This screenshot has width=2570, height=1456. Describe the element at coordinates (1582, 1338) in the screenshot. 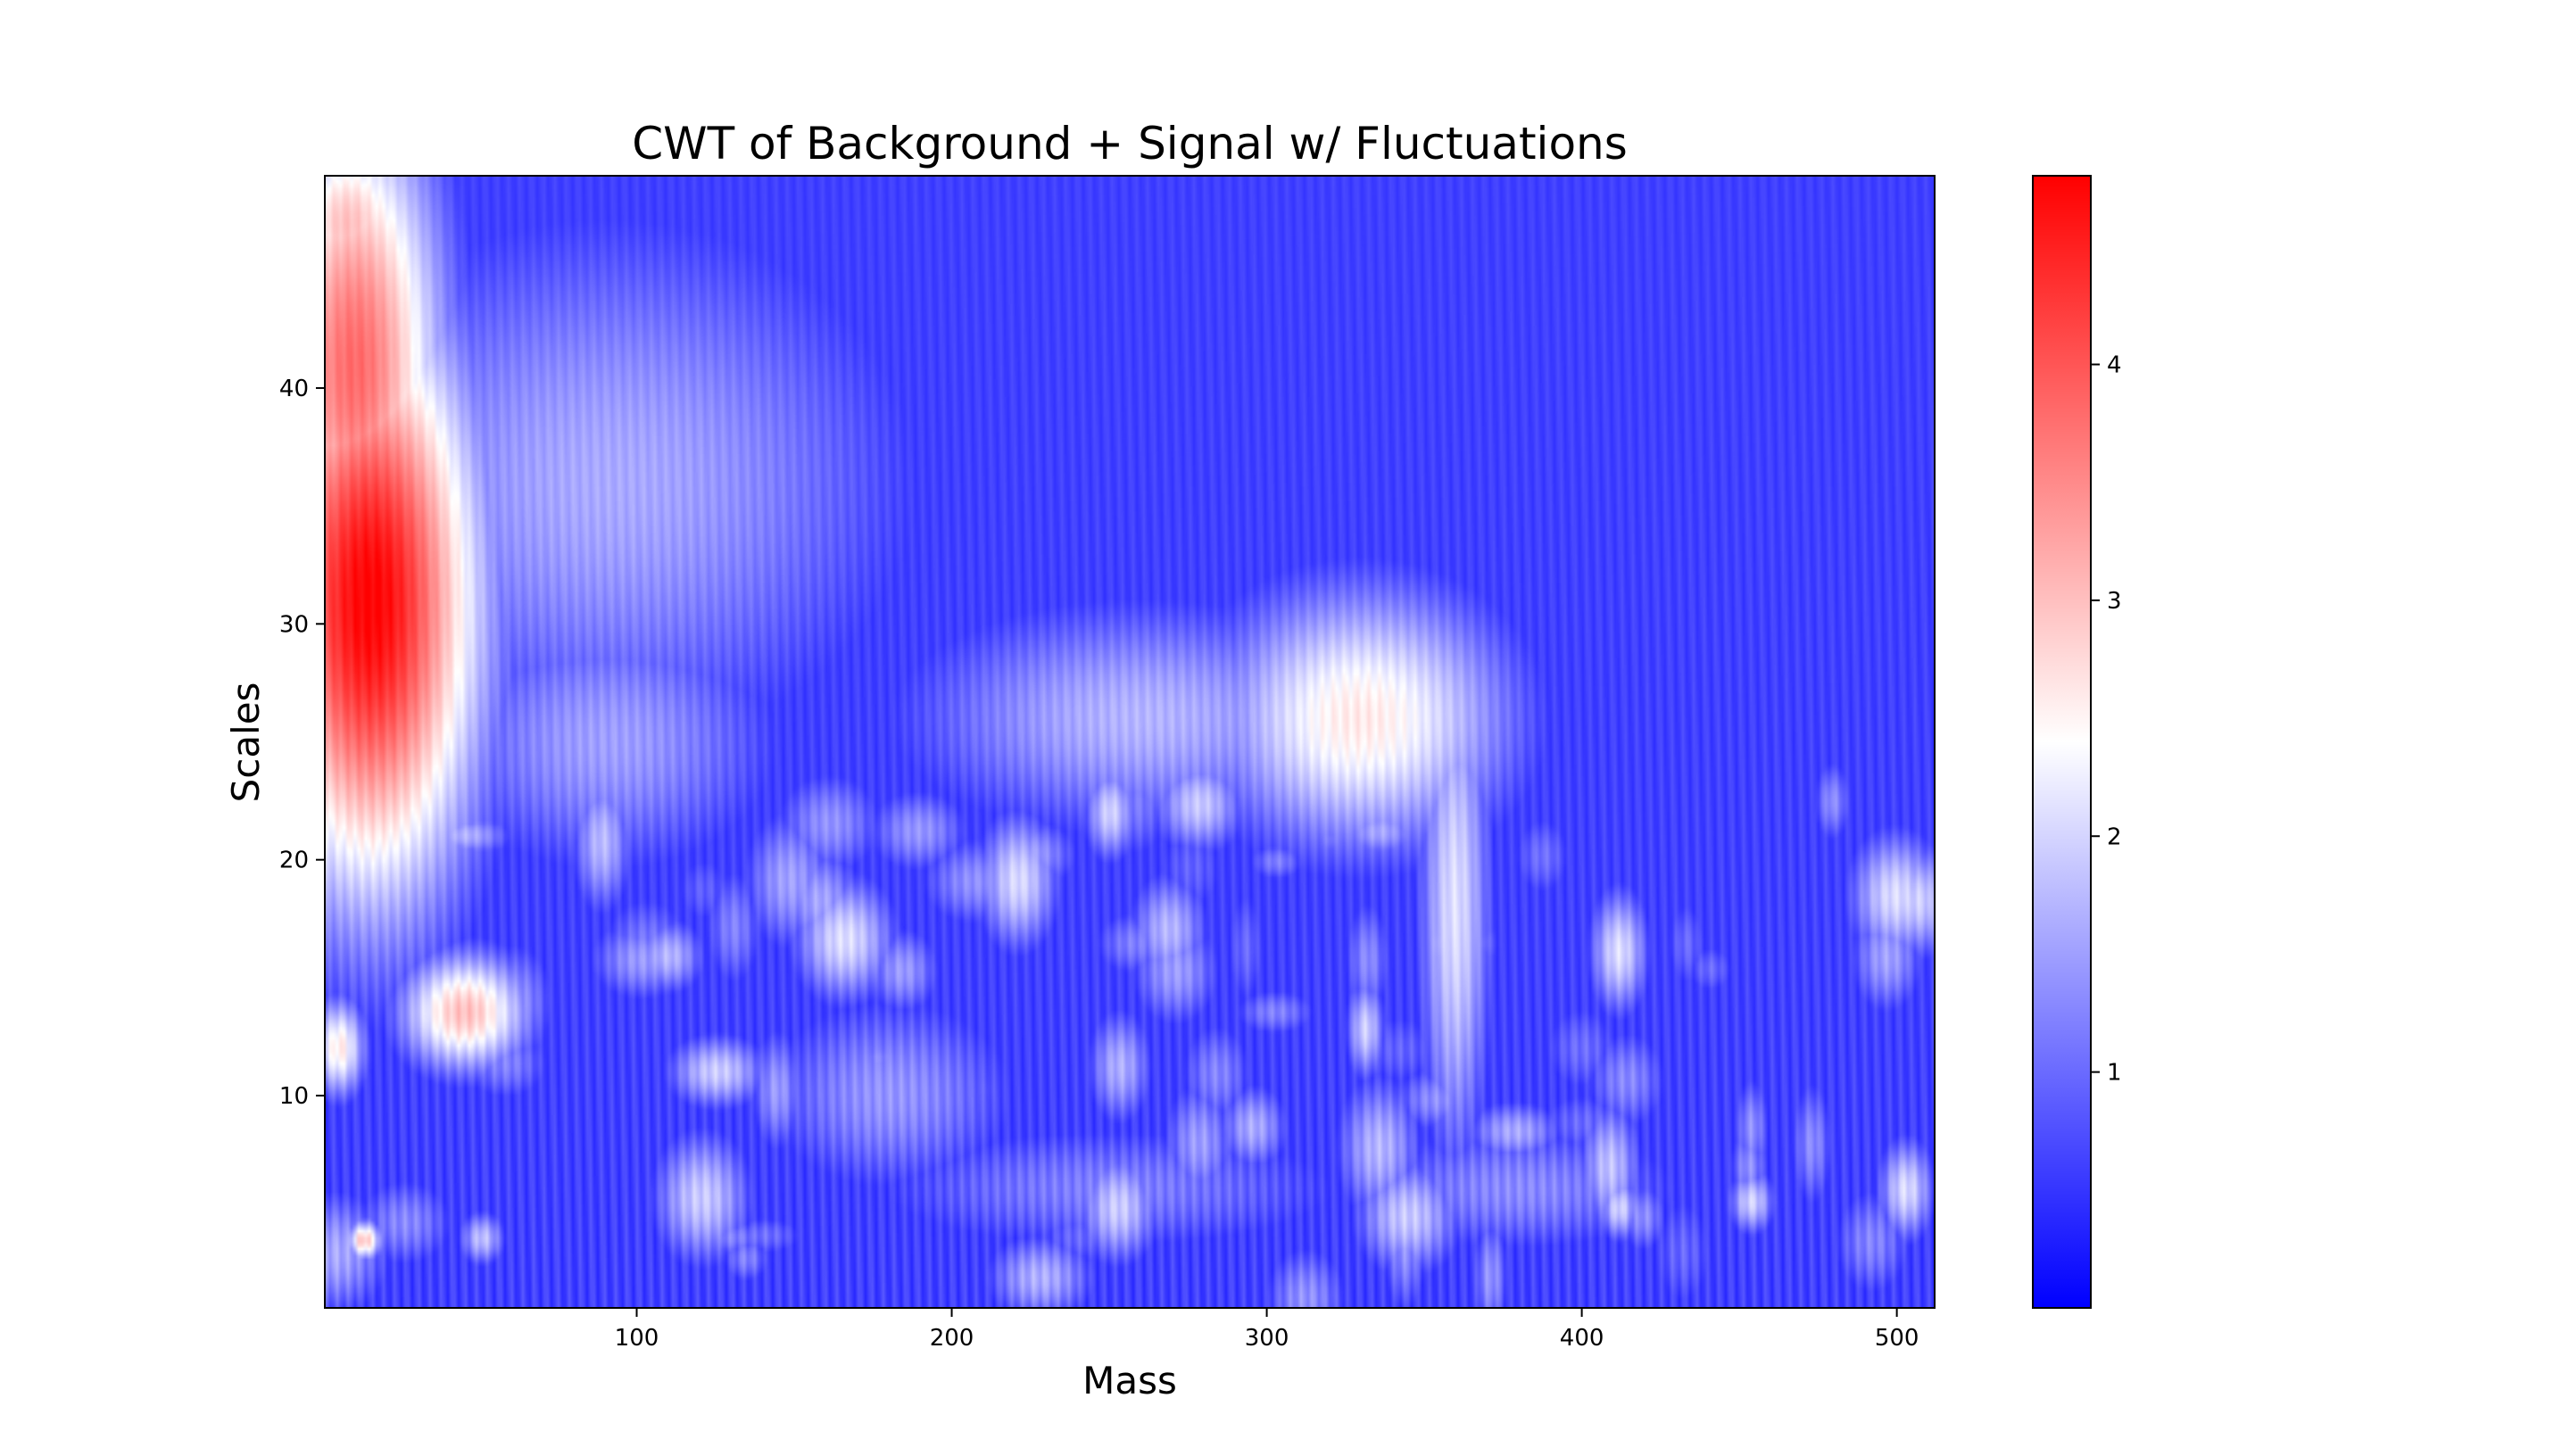

I see `x-tick-label: 400` at that location.